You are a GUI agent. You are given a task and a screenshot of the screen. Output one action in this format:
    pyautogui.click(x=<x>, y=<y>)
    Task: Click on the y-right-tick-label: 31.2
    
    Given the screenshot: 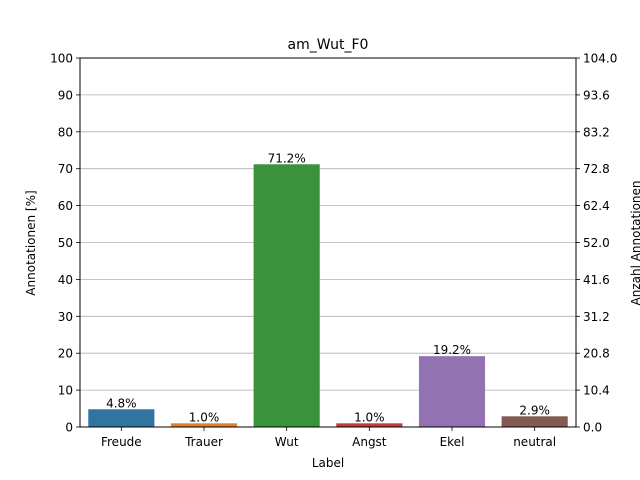 What is the action you would take?
    pyautogui.click(x=596, y=317)
    